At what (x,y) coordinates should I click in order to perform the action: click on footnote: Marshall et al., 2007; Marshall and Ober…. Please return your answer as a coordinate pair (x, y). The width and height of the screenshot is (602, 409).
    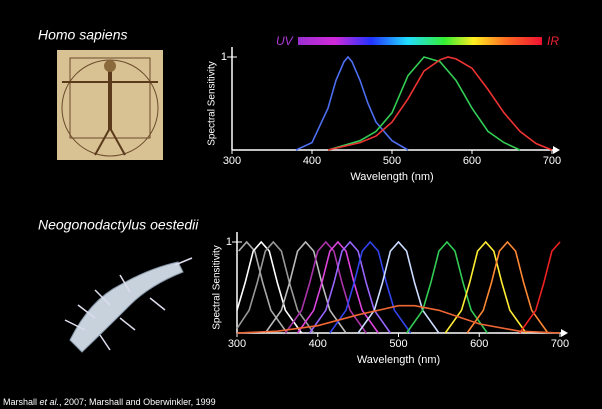
    Looking at the image, I should click on (109, 402).